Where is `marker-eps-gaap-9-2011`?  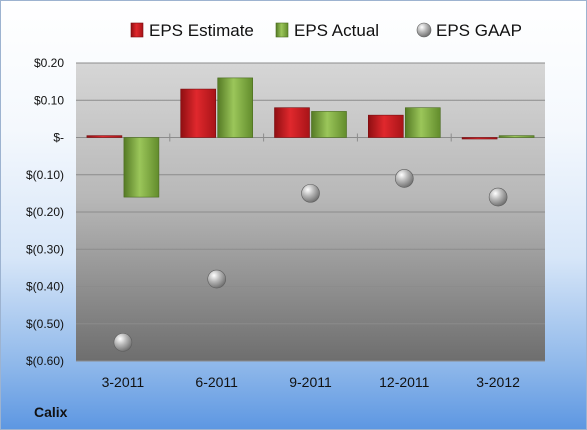 marker-eps-gaap-9-2011 is located at coordinates (310, 193).